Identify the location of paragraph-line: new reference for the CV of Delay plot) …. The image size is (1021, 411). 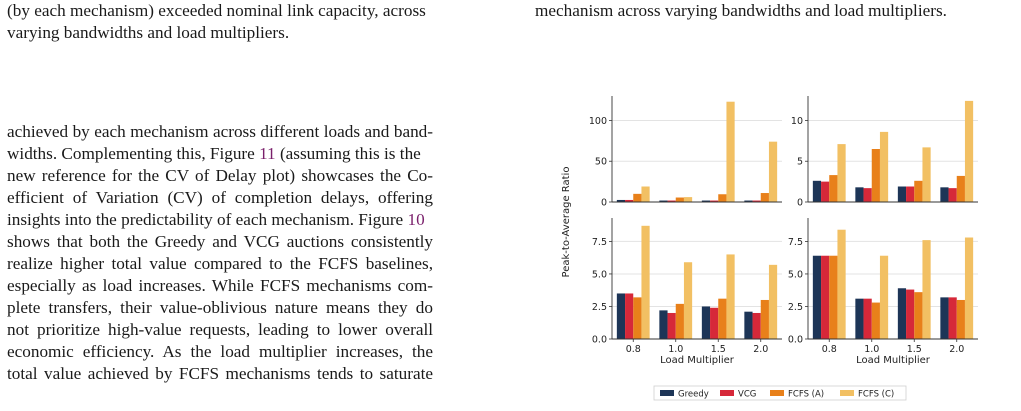
(220, 175).